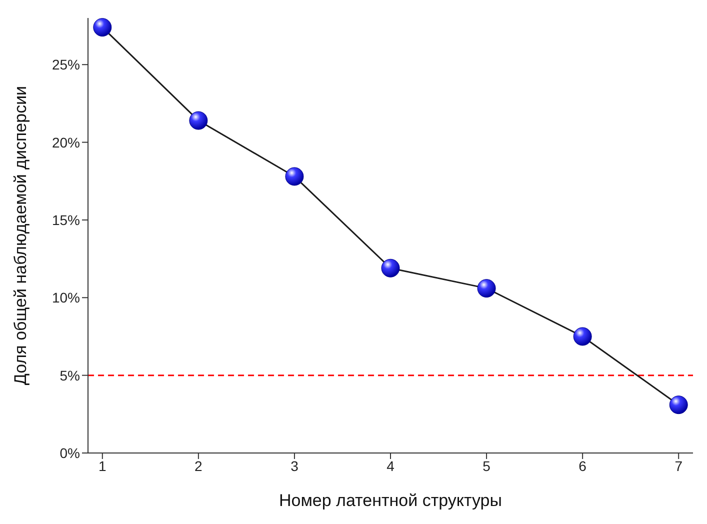 Image resolution: width=707 pixels, height=524 pixels. I want to click on y-axis-title: Доля общей наблюдаемой дисперсии, so click(20, 236).